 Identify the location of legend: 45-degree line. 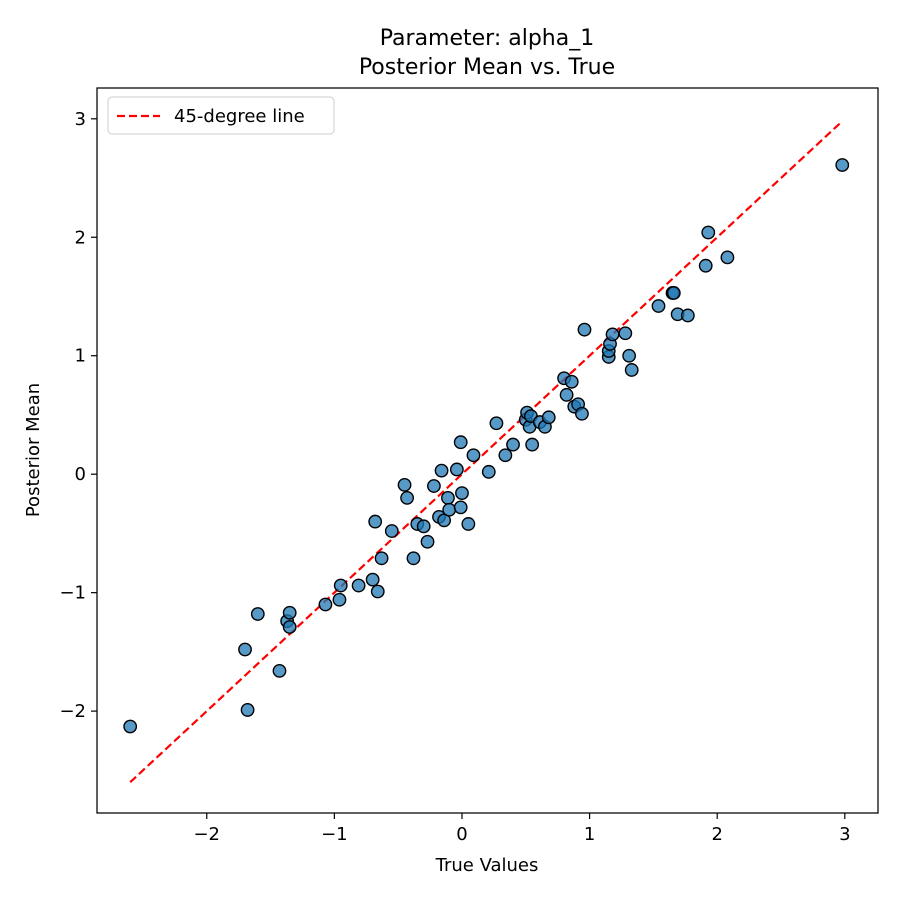
(221, 115).